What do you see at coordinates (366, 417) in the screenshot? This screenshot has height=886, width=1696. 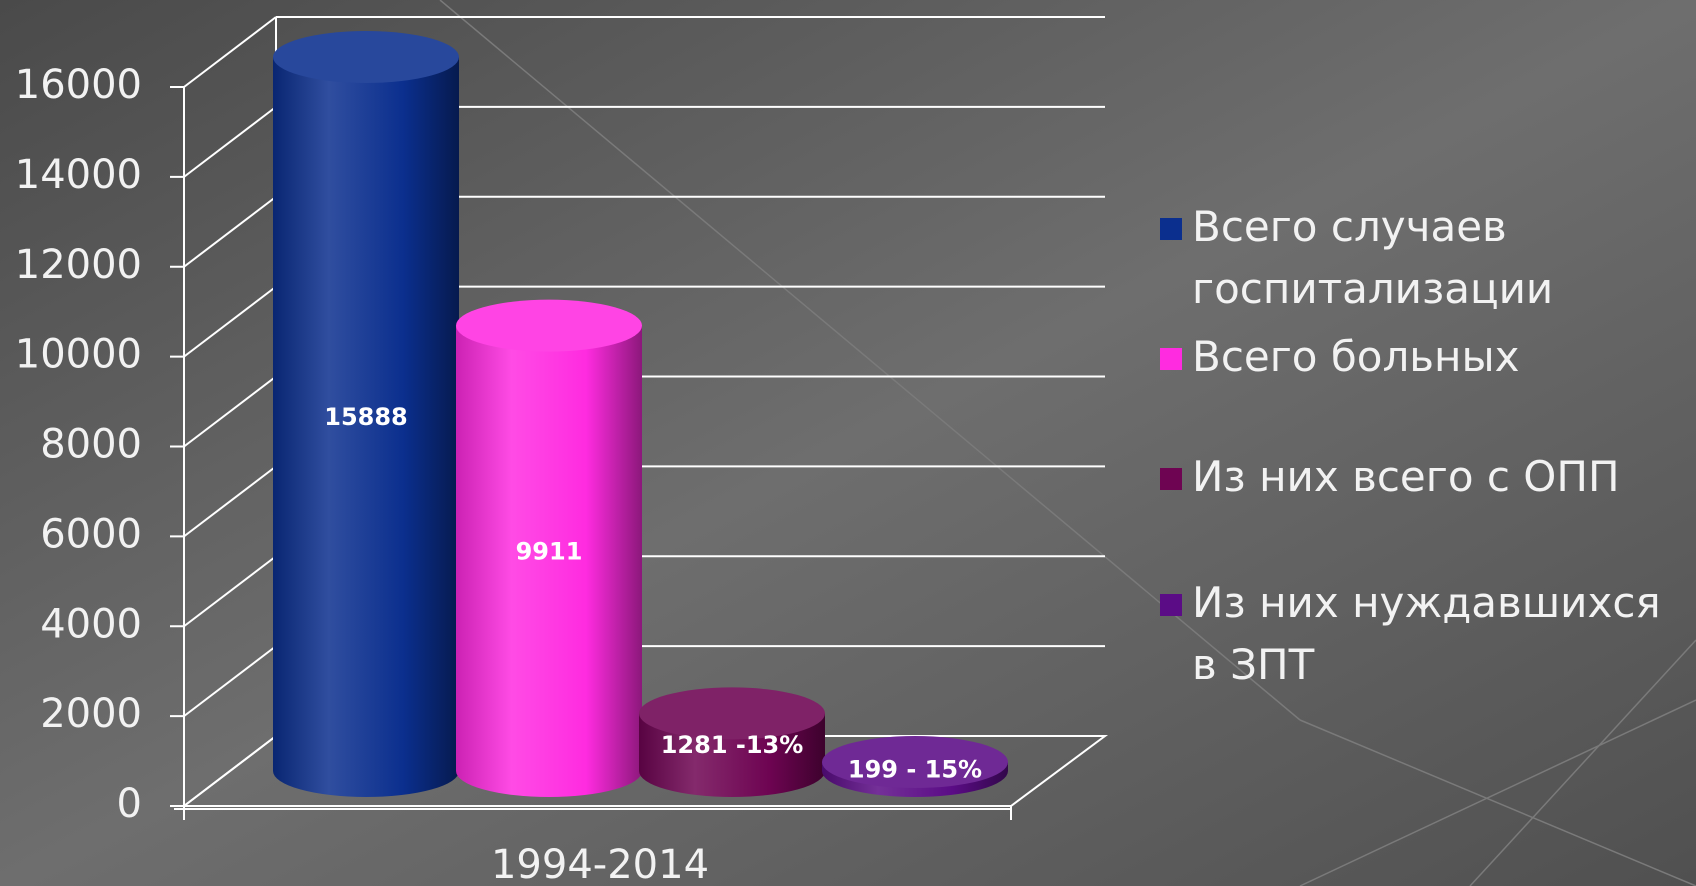 I see `value-label: 15888` at bounding box center [366, 417].